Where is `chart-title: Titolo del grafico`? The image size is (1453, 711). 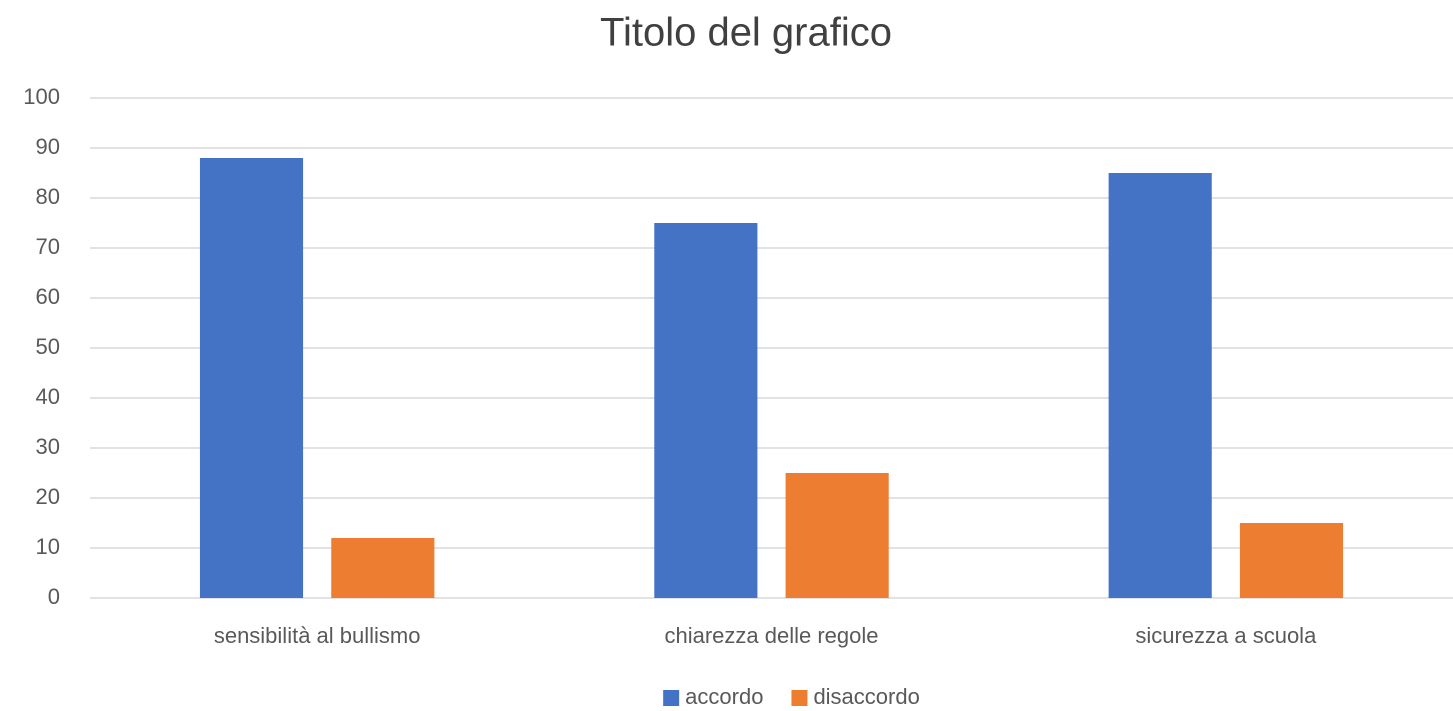
chart-title: Titolo del grafico is located at coordinates (746, 33).